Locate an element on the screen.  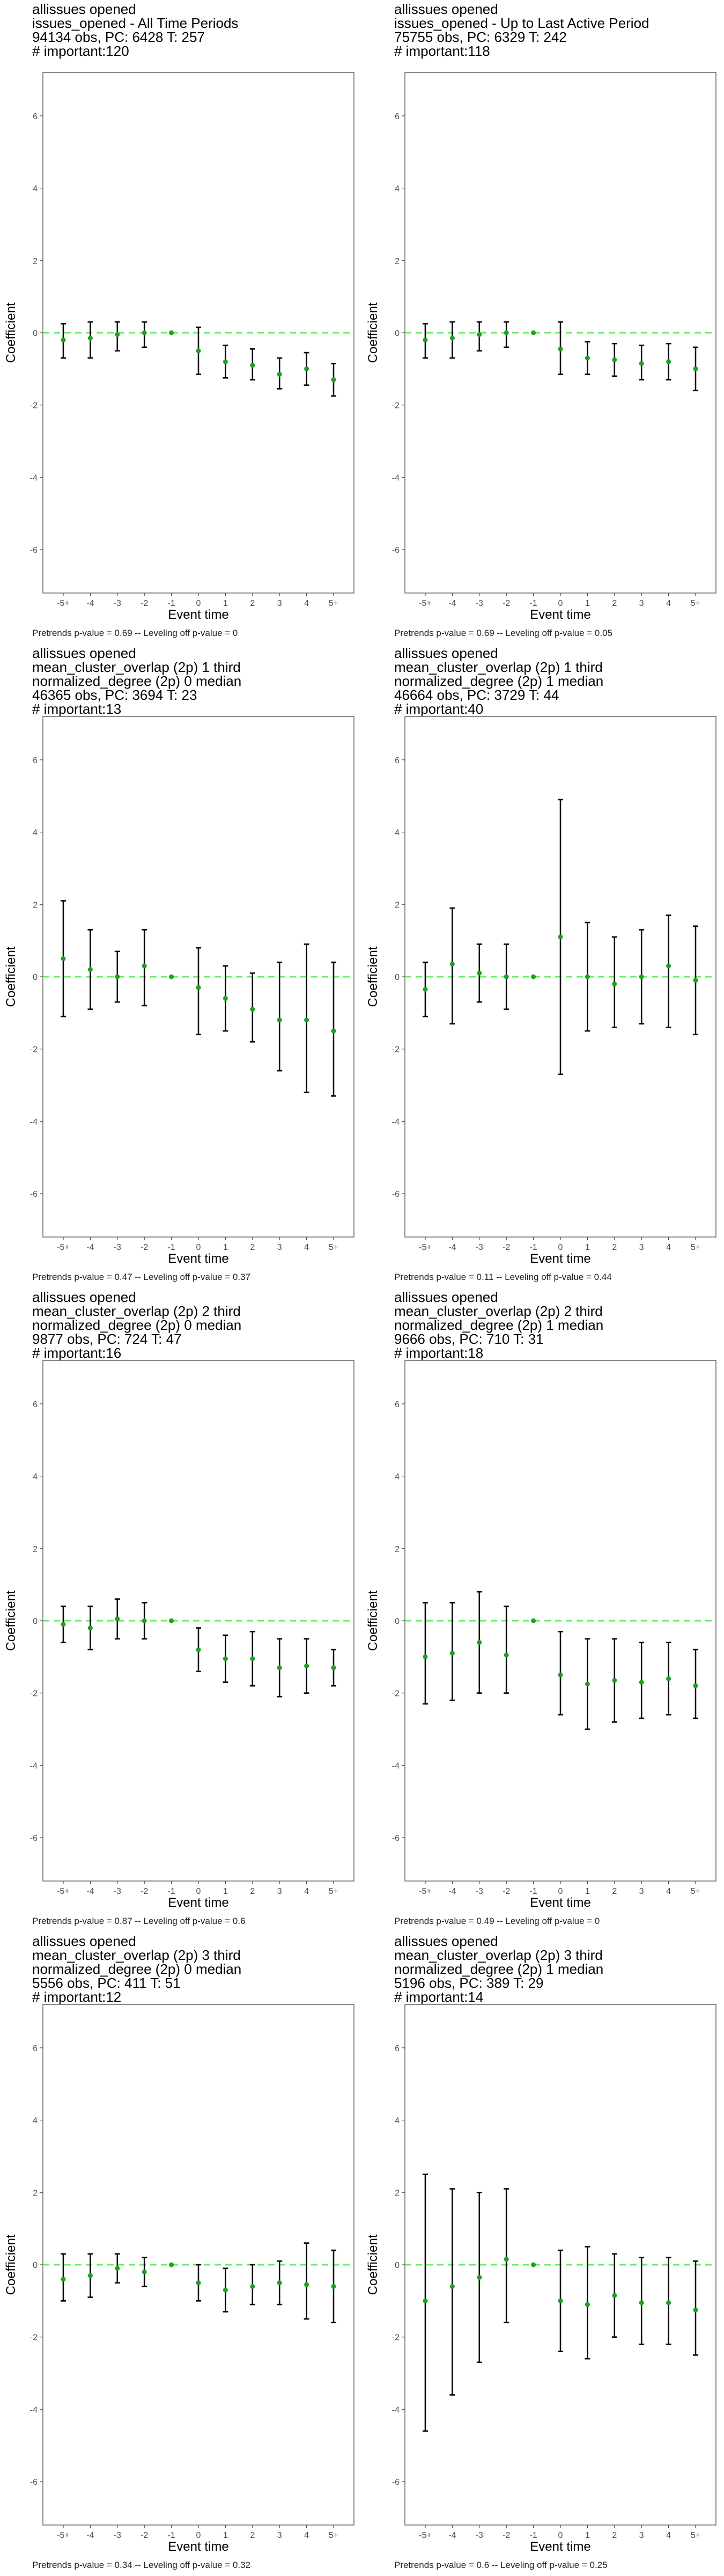
chart-title-line: # important:14 is located at coordinates (438, 1997).